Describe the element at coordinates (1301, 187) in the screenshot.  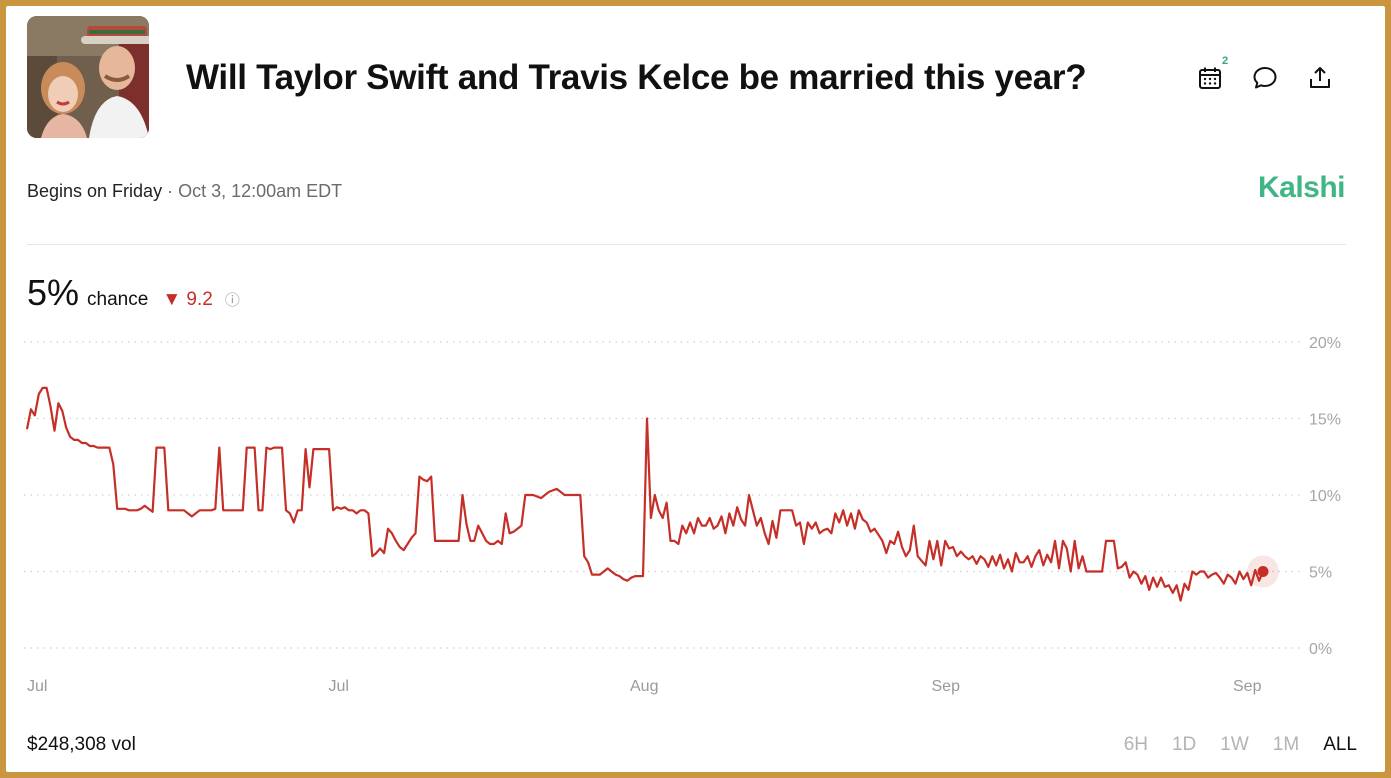
I see `kalshi-logo: Kalshi` at that location.